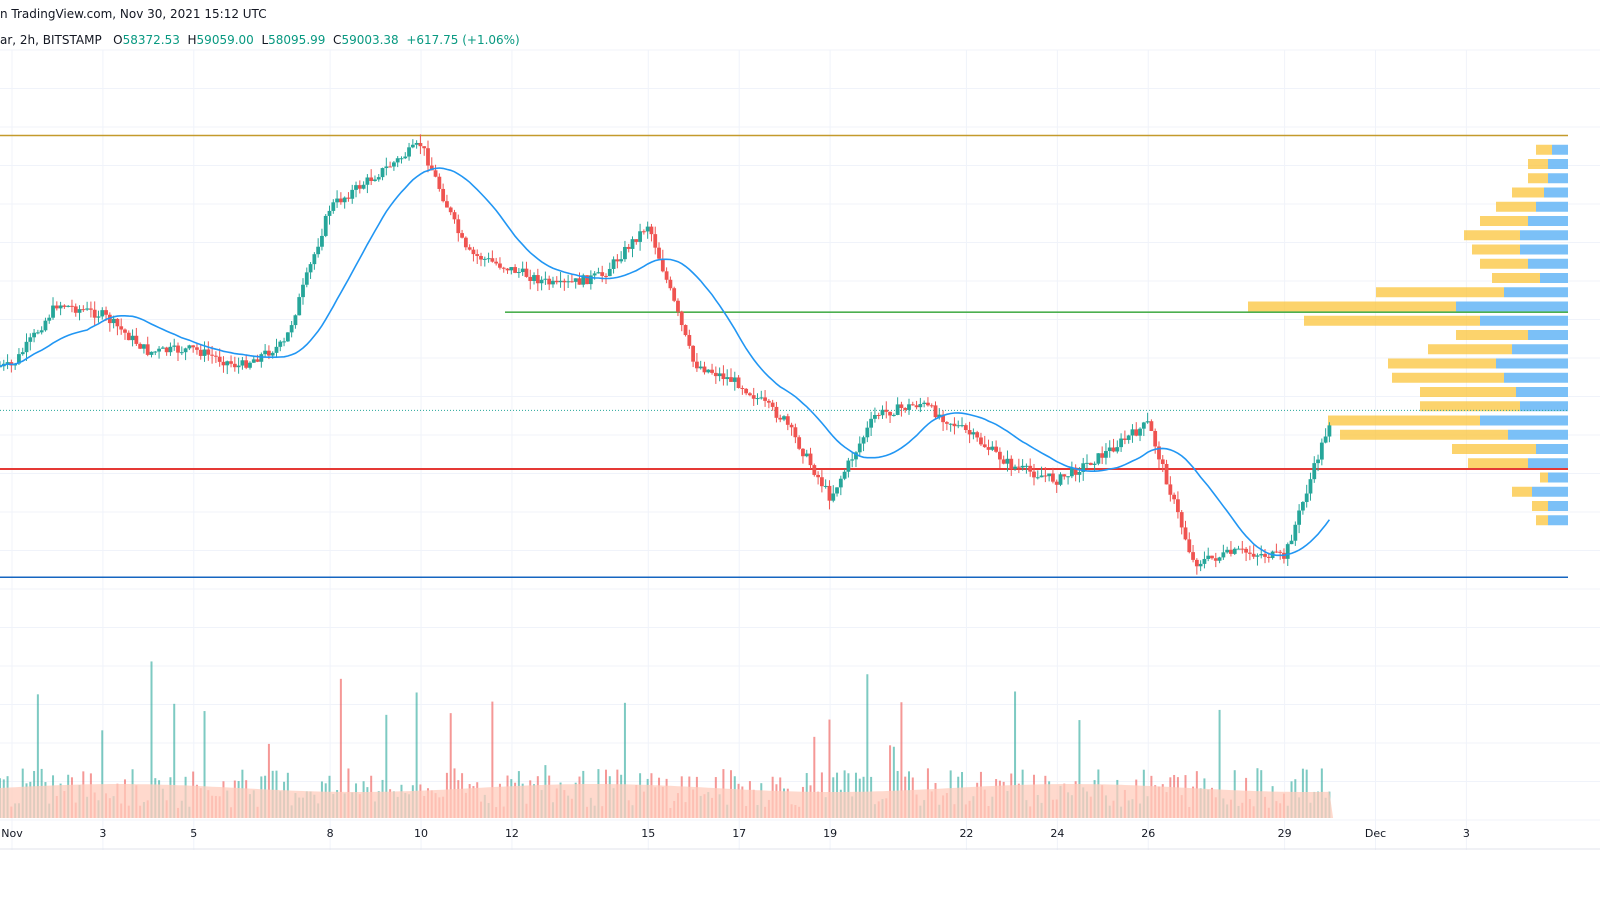 The height and width of the screenshot is (900, 1600). I want to click on time-axis: Nov 3 5 8 10 12 15 17 19 22 24 26 29 Dec 3, so click(800, 838).